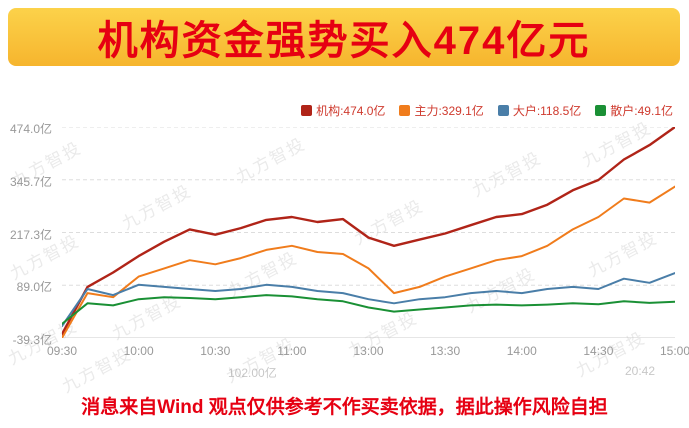 This screenshot has height=428, width=689. I want to click on x-tick-label: 15:00, so click(674, 351).